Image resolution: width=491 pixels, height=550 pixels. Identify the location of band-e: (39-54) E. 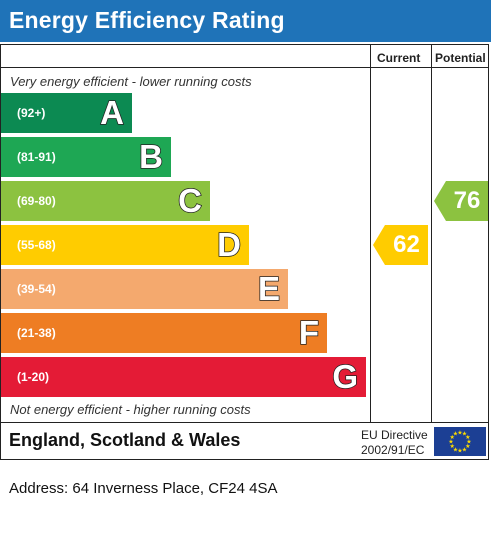
(144, 289).